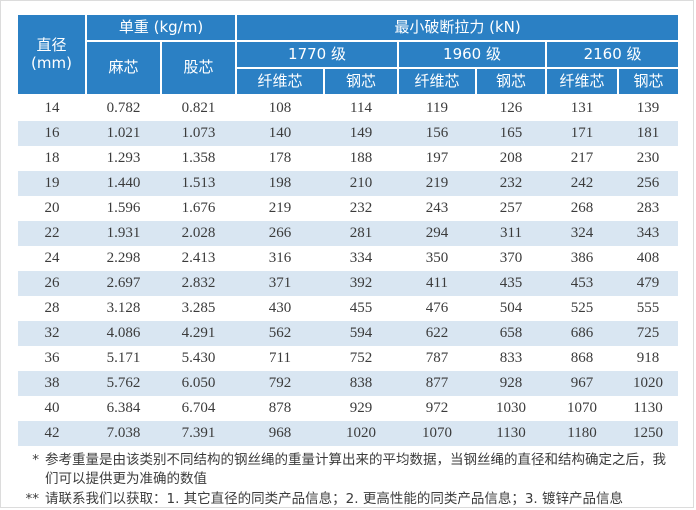 The height and width of the screenshot is (510, 696). Describe the element at coordinates (280, 108) in the screenshot. I see `cell-grade1770-fiber-core: 108` at that location.